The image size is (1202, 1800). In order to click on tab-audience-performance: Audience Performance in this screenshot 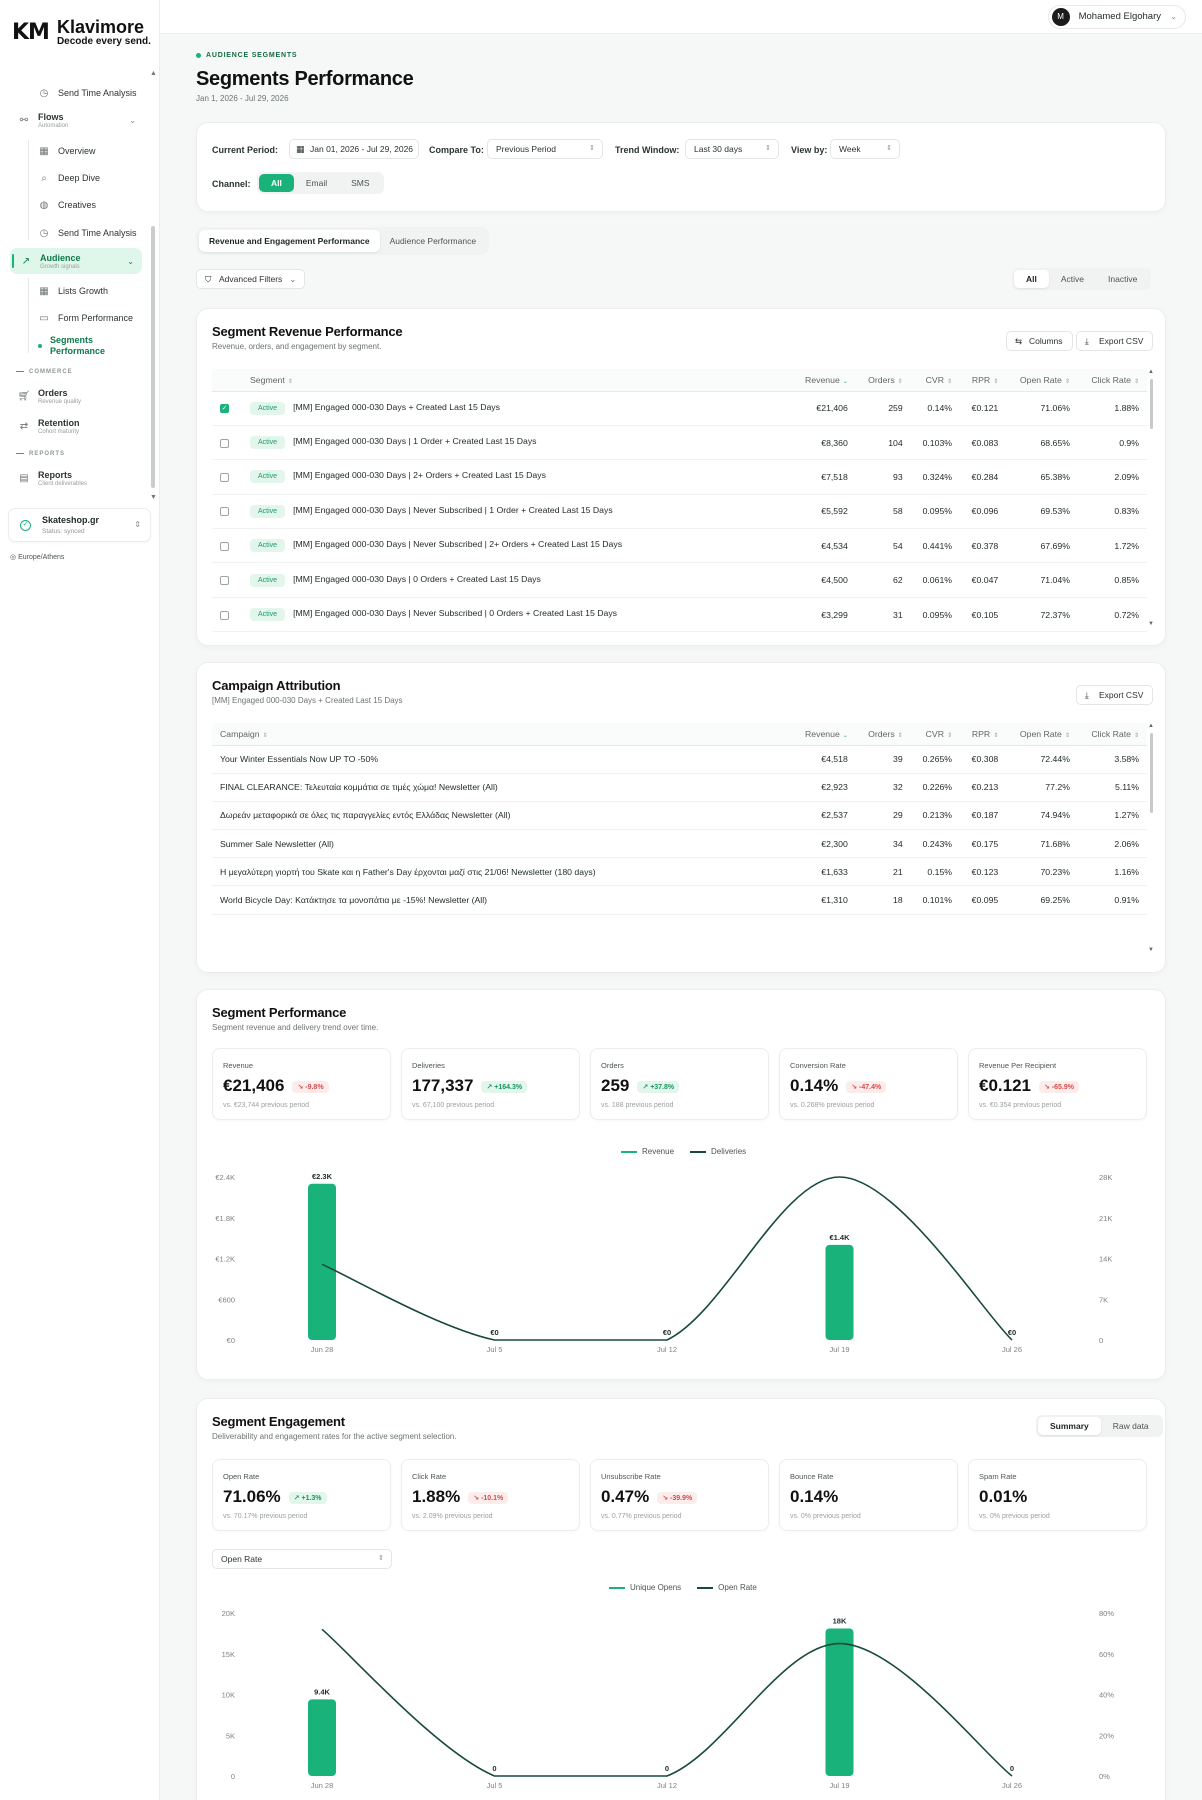, I will do `click(433, 241)`.